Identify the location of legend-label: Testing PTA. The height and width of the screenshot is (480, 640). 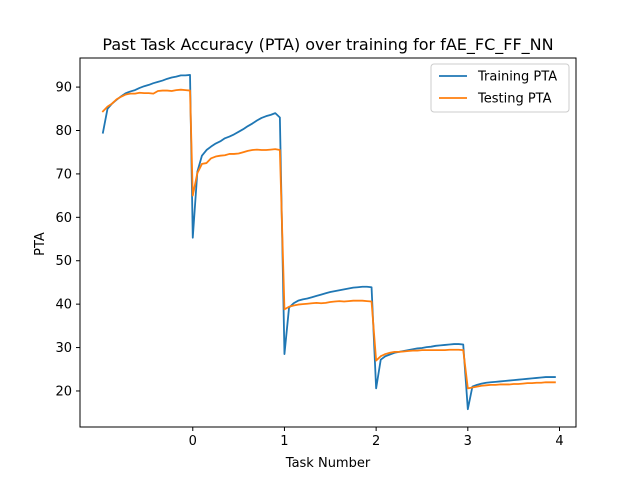
(514, 99).